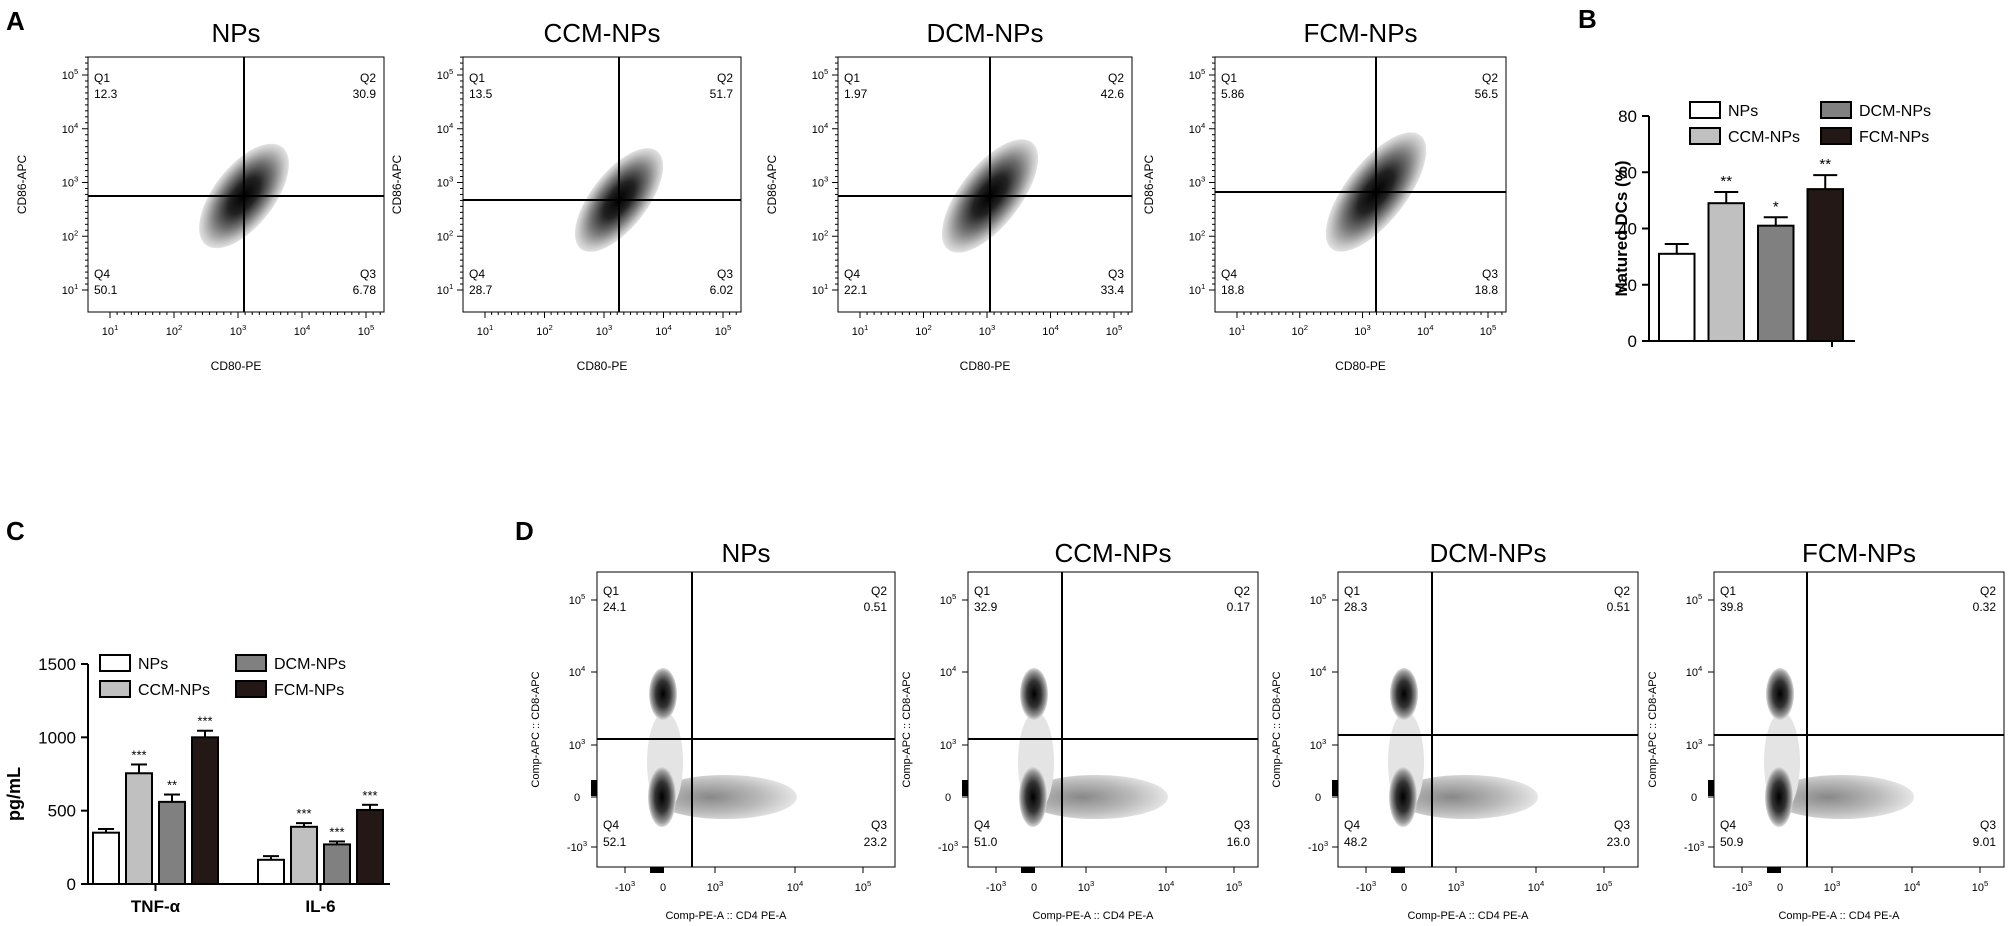  What do you see at coordinates (1677, 292) in the screenshot?
I see `bar-group-NPs` at bounding box center [1677, 292].